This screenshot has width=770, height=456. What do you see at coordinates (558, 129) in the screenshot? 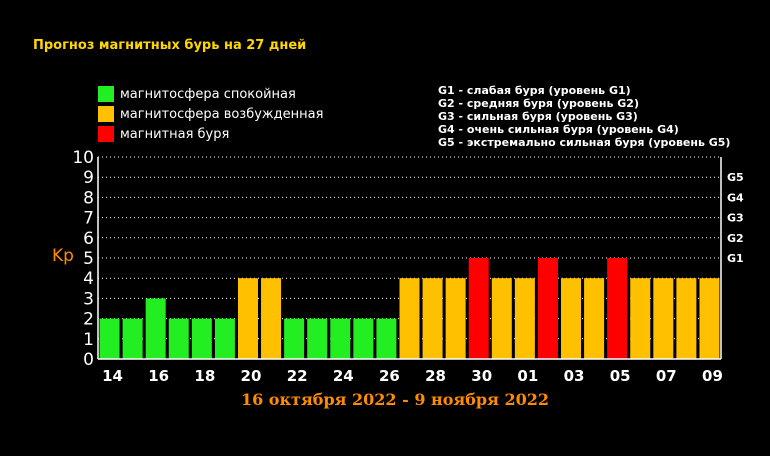
I see `storm-level-g4: G4 - очень сильная буря (уровень G4)` at bounding box center [558, 129].